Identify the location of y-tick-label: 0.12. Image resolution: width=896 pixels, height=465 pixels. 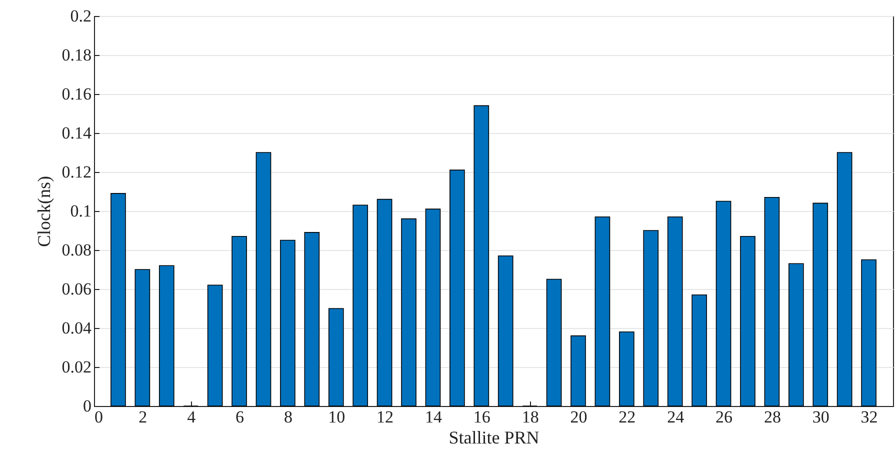
(77, 172).